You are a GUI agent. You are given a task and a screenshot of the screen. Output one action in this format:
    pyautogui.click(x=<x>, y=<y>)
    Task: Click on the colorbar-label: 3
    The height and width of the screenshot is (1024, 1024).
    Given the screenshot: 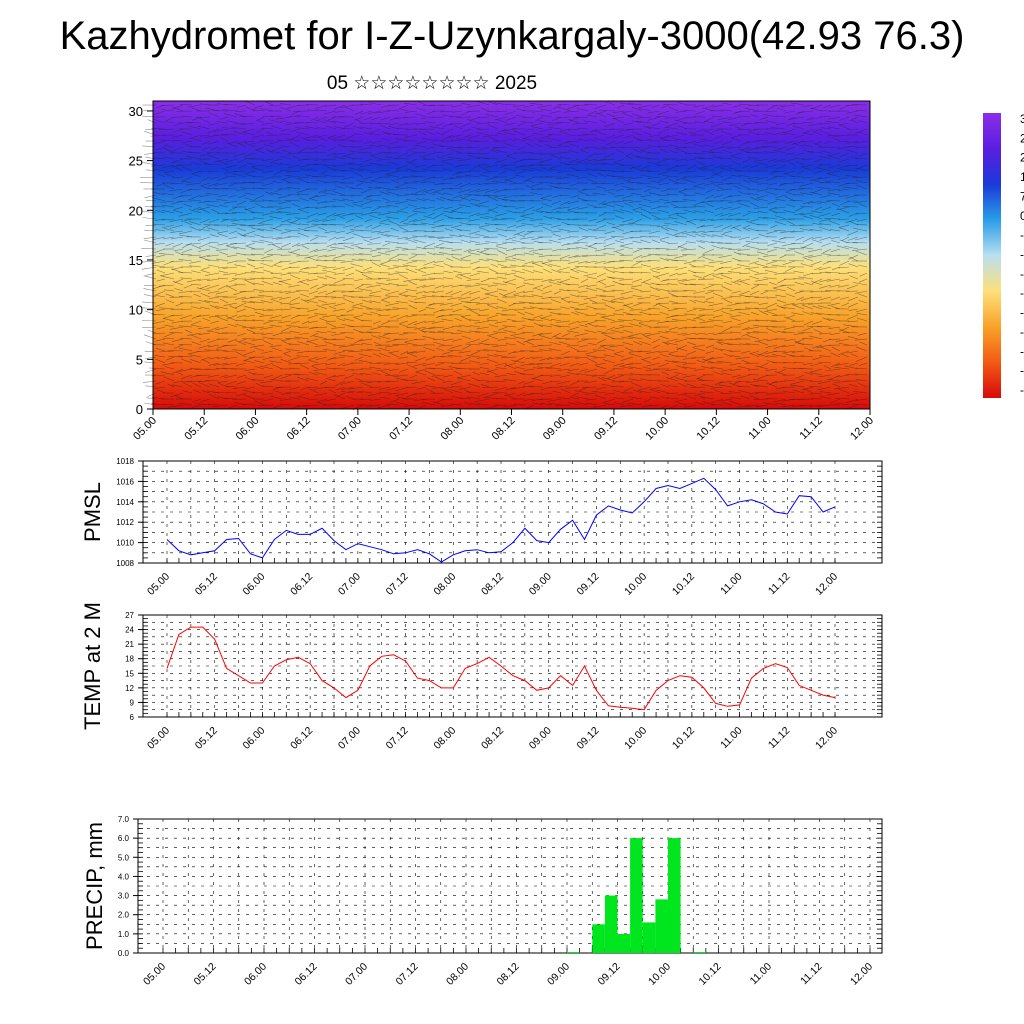 What is the action you would take?
    pyautogui.click(x=1022, y=119)
    